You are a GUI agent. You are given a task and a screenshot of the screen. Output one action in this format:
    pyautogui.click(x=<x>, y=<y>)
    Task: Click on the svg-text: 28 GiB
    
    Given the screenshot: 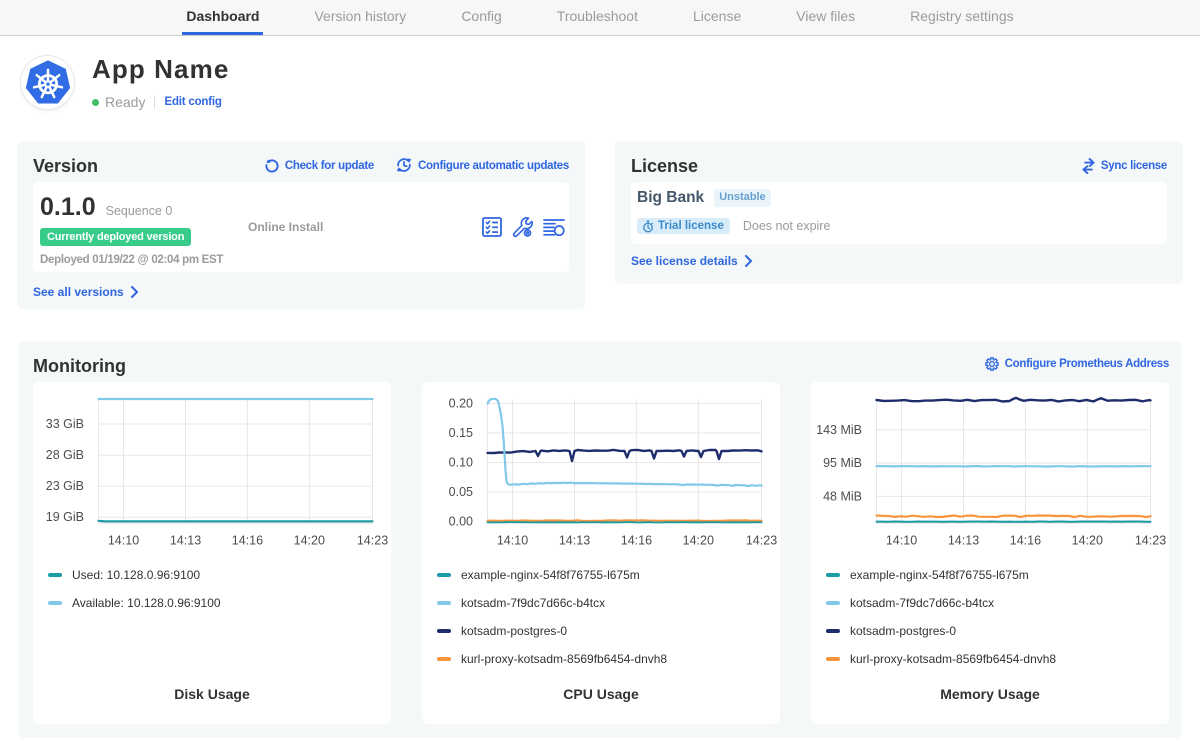 What is the action you would take?
    pyautogui.click(x=65, y=455)
    